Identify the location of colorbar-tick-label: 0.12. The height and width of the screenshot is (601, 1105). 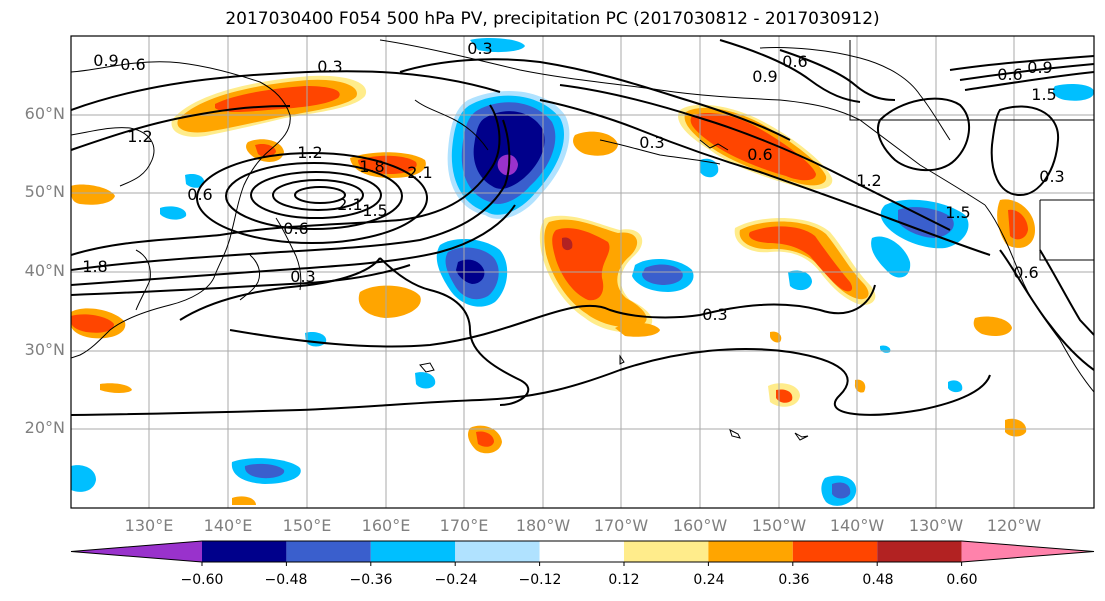
(624, 580).